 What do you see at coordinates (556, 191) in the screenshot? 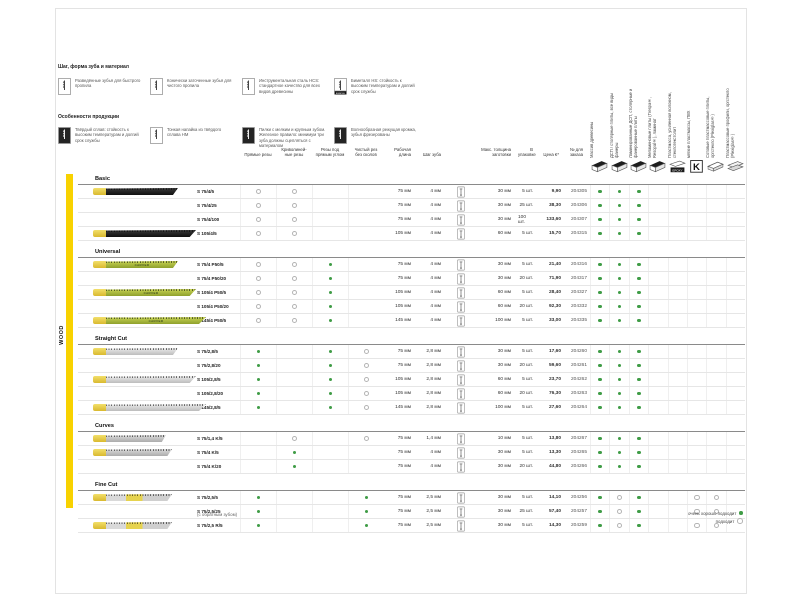
I see `price: 9,90` at bounding box center [556, 191].